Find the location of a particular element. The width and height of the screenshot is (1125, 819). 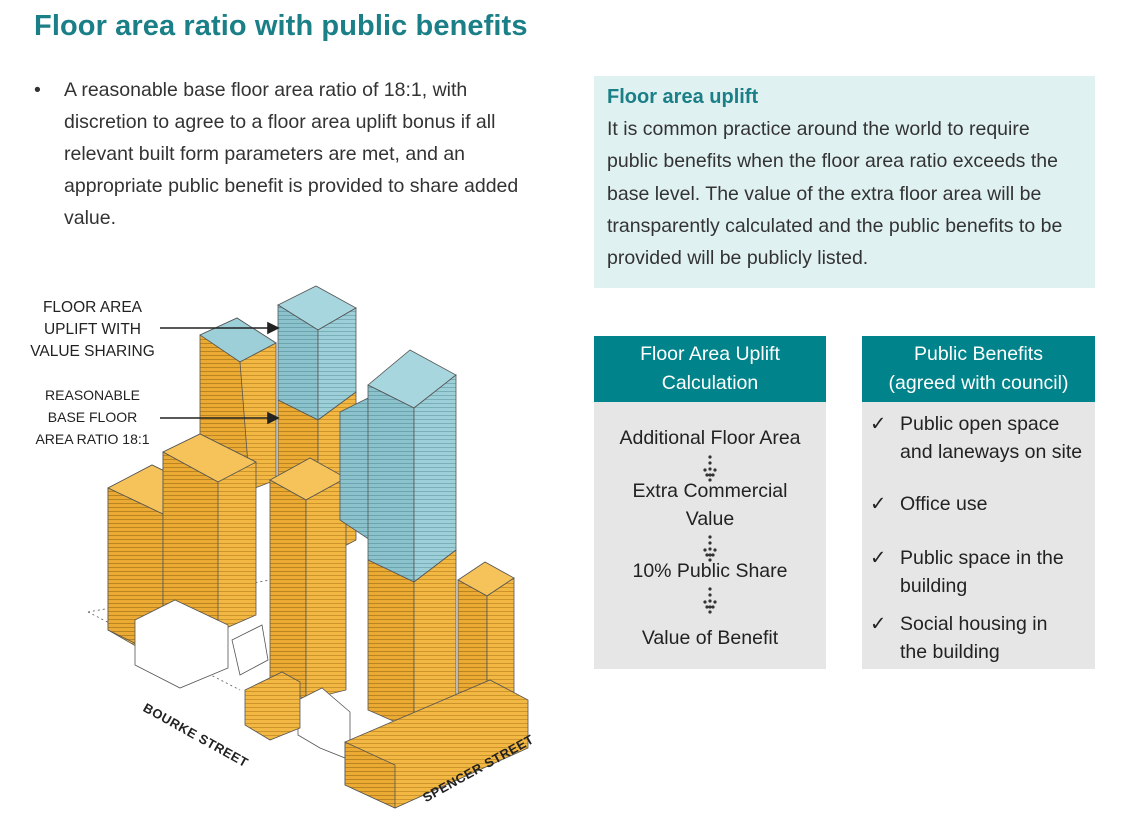

benefit-item: ✓ Public space in the building is located at coordinates (980, 572).